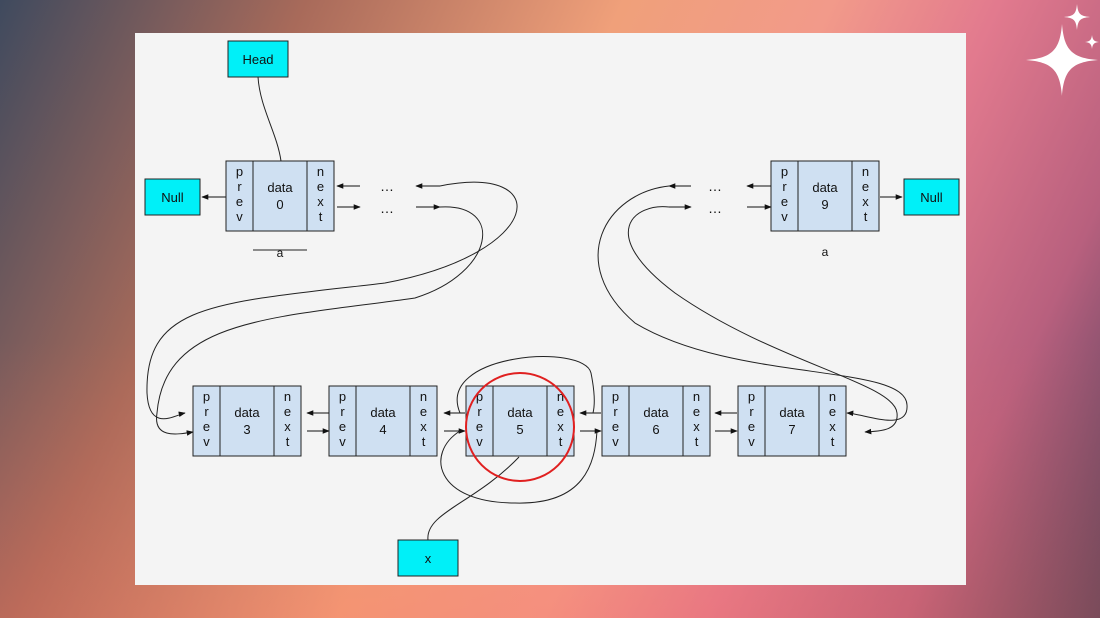 The image size is (1100, 618). Describe the element at coordinates (473, 498) in the screenshot. I see `x-pointer-line` at that location.